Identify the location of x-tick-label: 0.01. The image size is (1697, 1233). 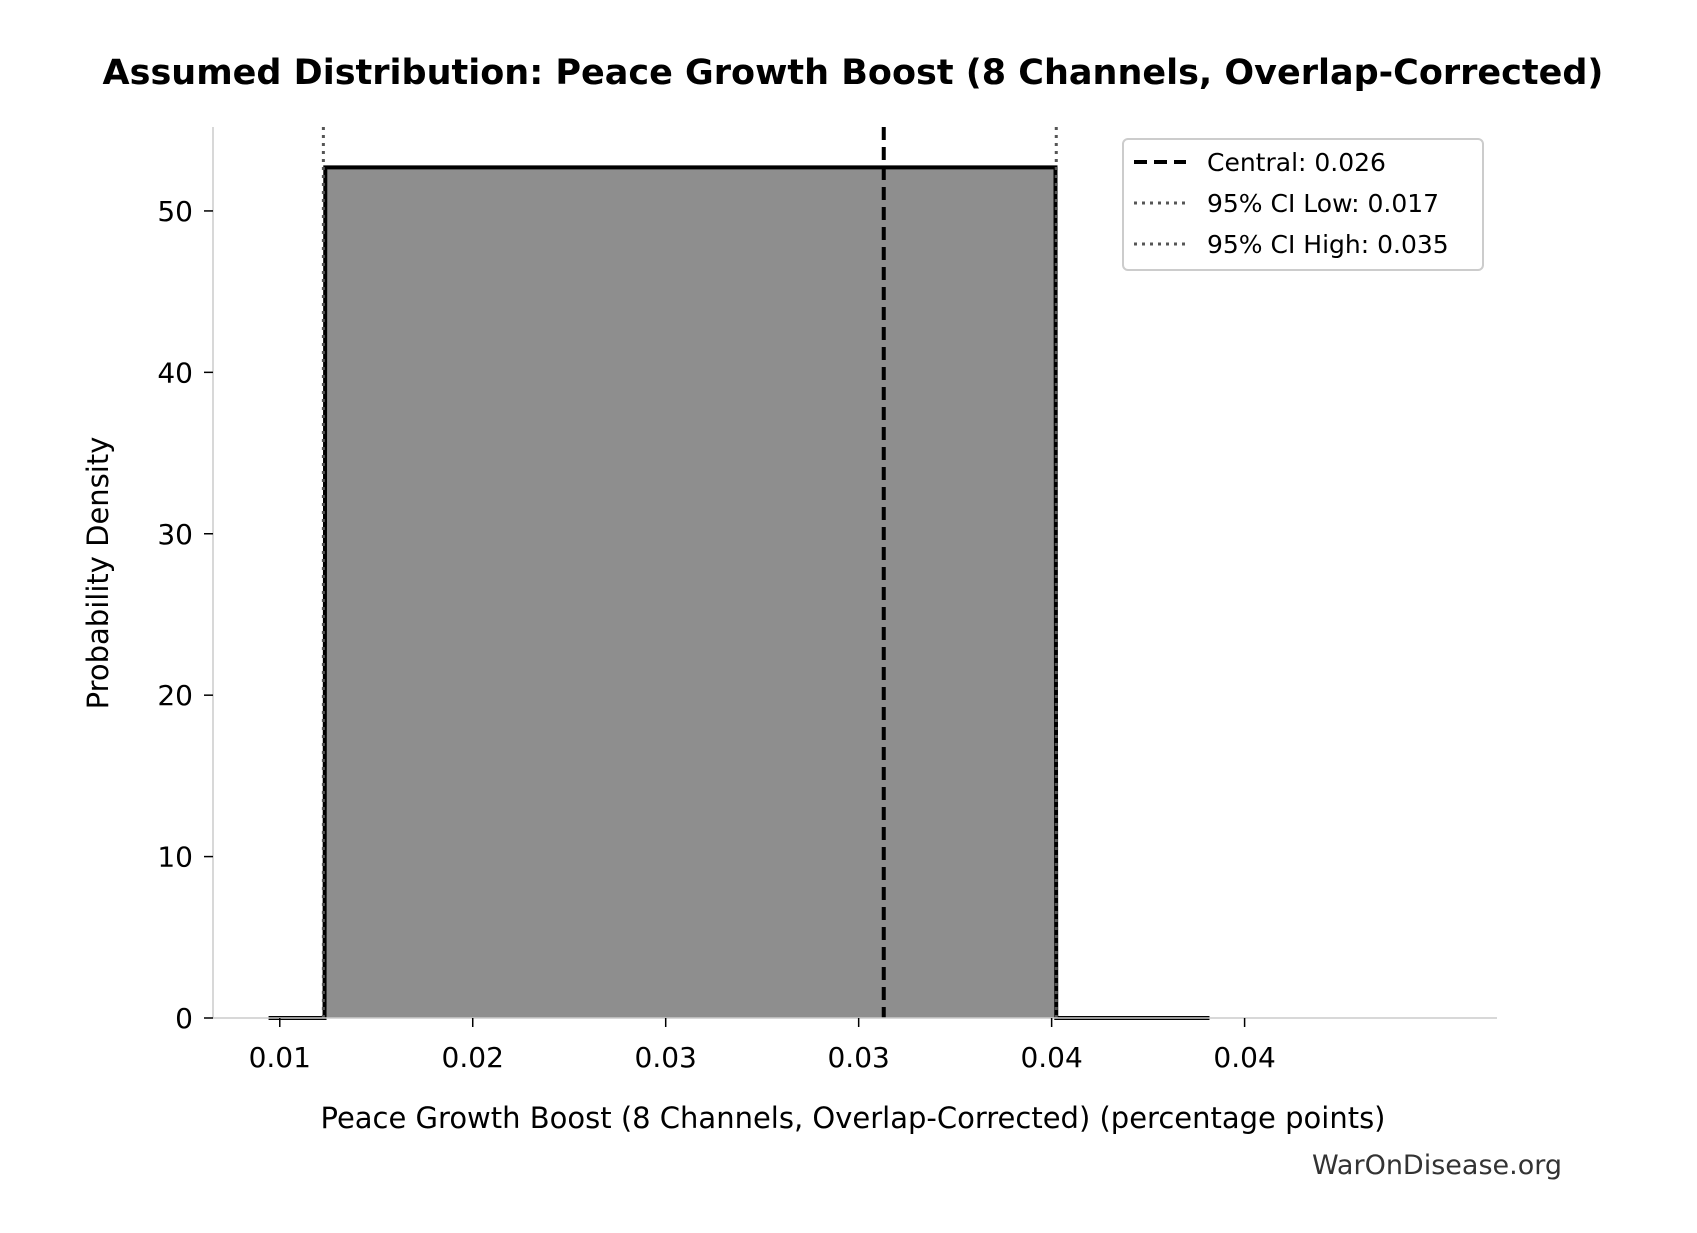
(280, 1057).